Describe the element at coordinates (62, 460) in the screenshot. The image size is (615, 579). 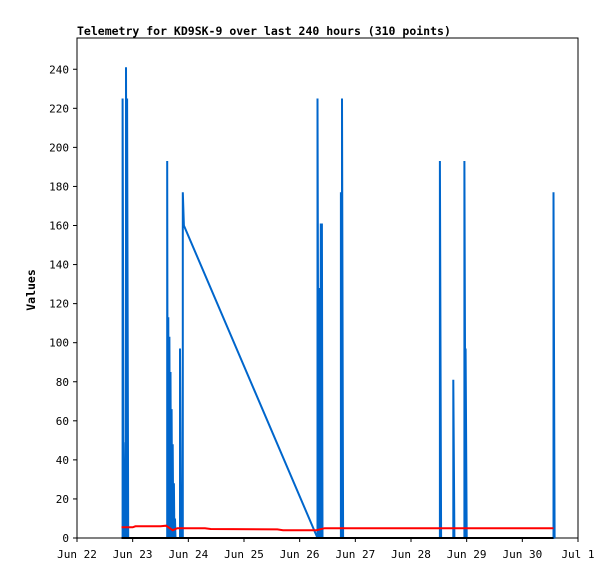
I see `y-tick-label: 40` at that location.